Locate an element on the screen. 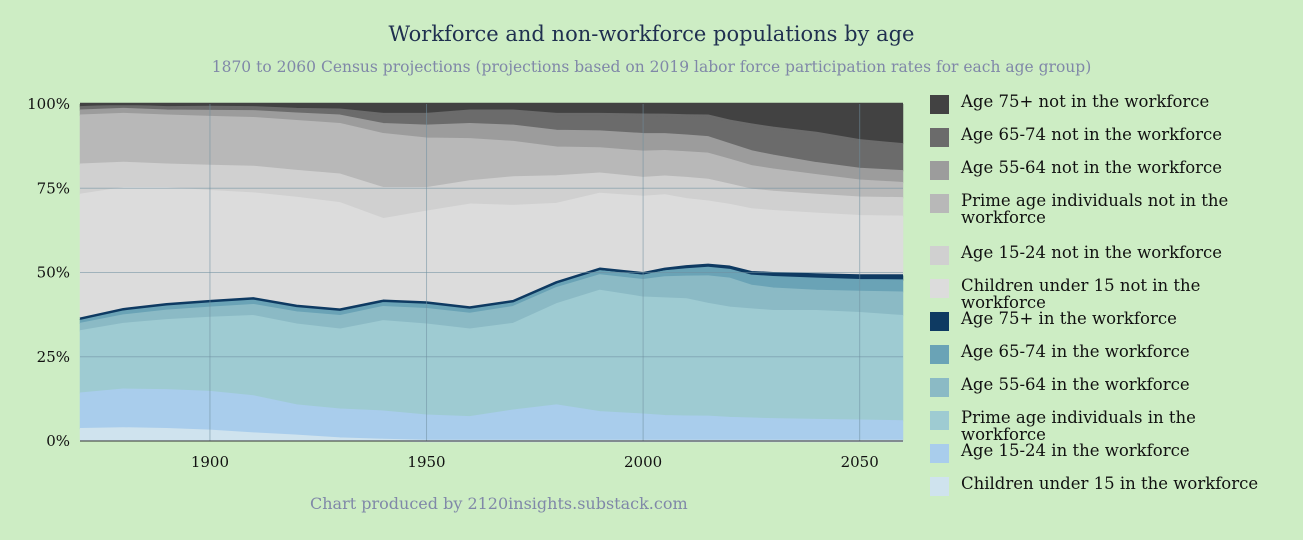 The width and height of the screenshot is (1303, 540). edge-age-65-74-not-in-the-workforce is located at coordinates (491, 125).